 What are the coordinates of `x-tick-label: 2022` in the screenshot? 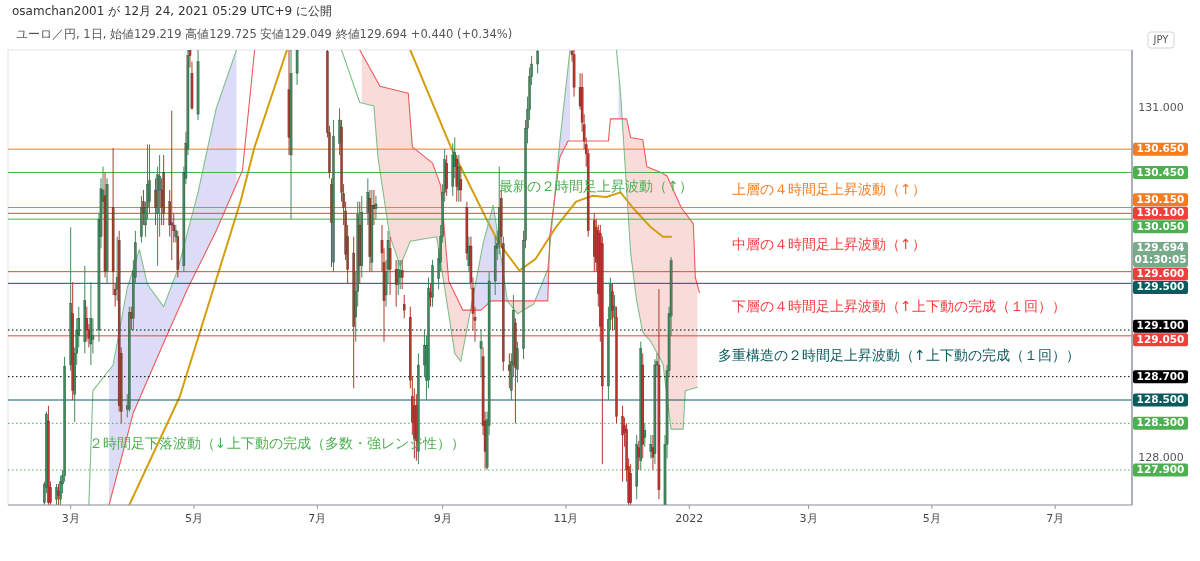 It's located at (689, 518).